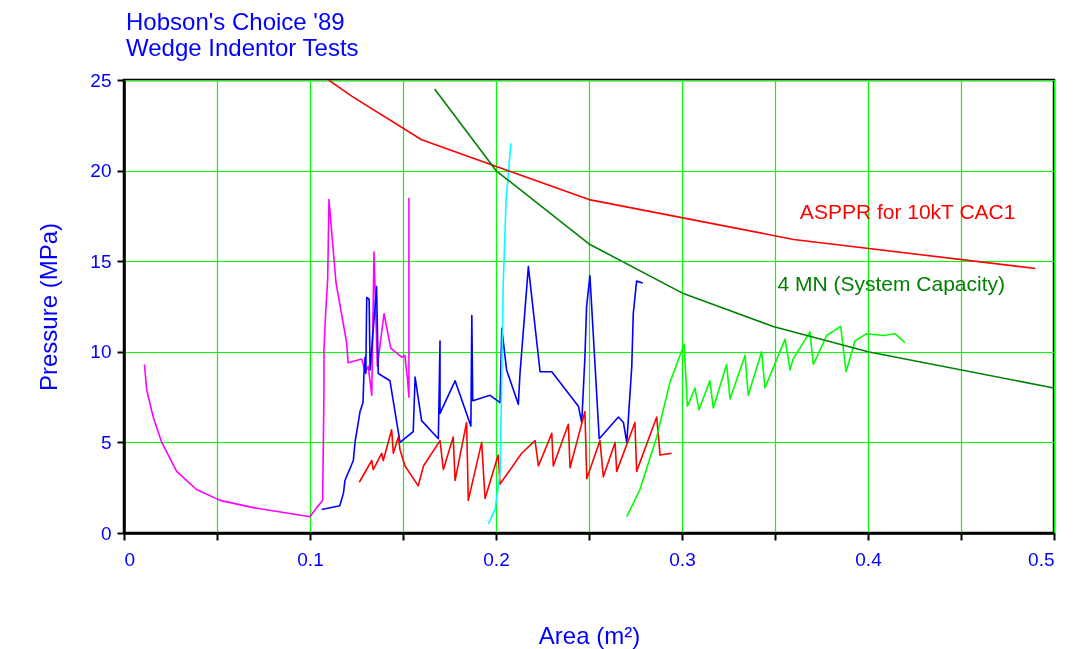 This screenshot has height=649, width=1083. Describe the element at coordinates (106, 442) in the screenshot. I see `y-tick-label: 5` at that location.